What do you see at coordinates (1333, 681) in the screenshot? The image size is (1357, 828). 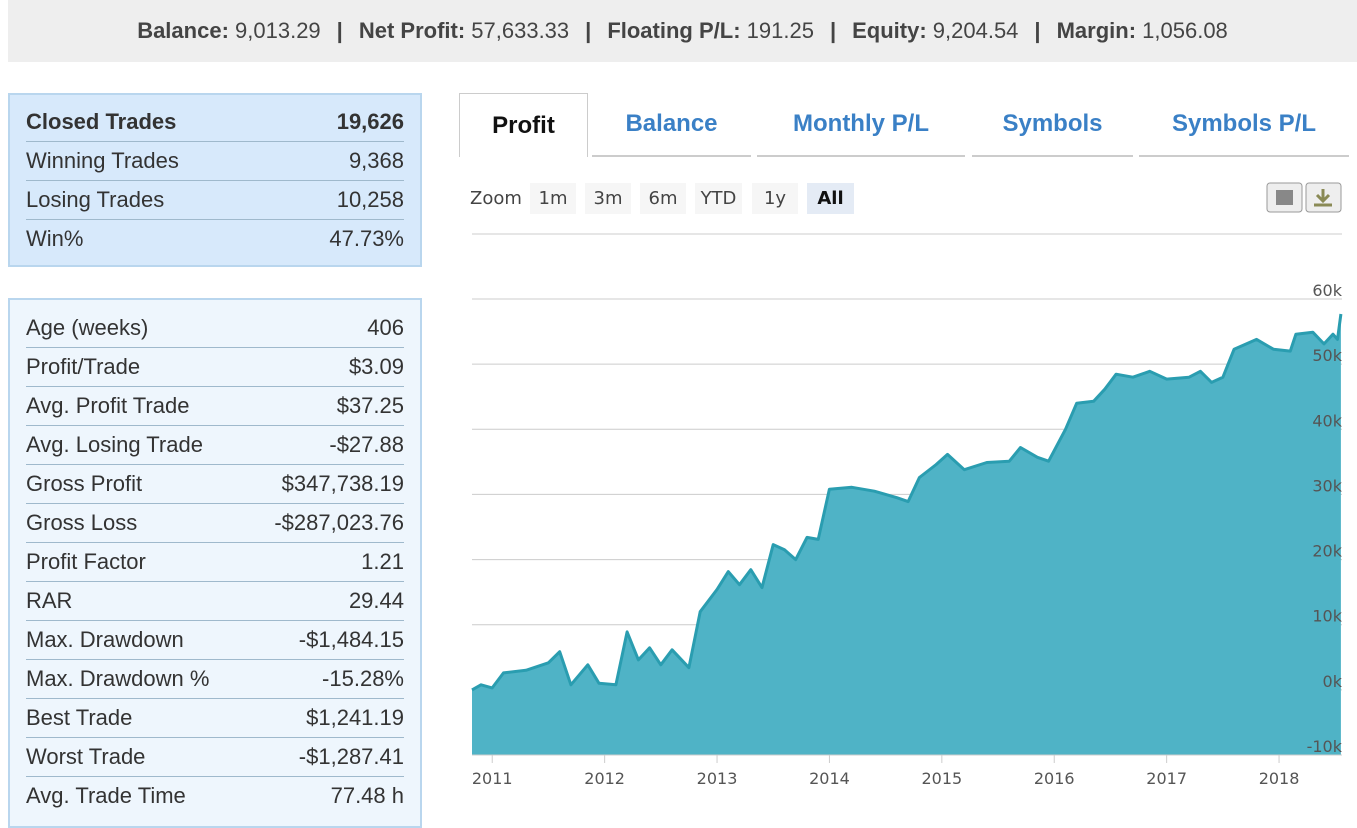 I see `y-tick-label: 0k` at bounding box center [1333, 681].